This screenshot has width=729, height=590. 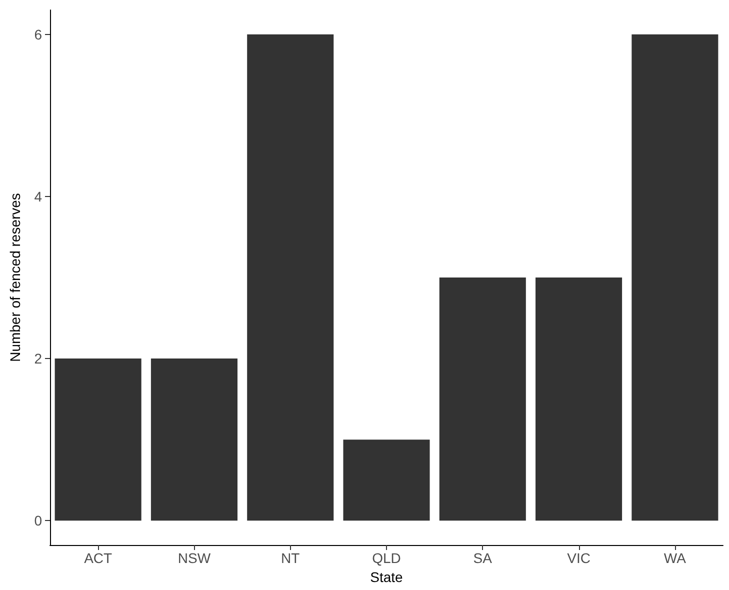 I want to click on y-tick-label: 4, so click(x=38, y=196).